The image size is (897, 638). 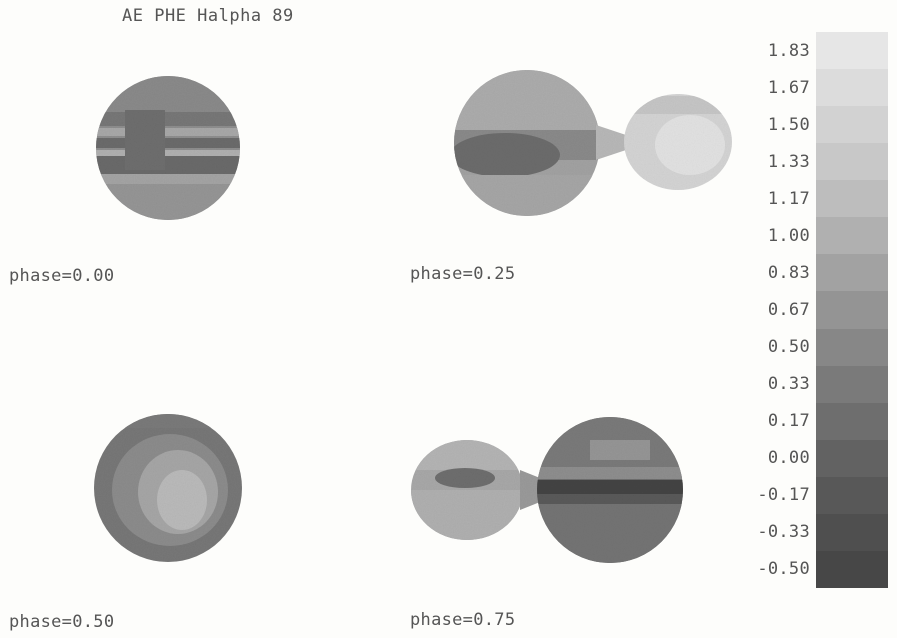 What do you see at coordinates (168, 148) in the screenshot?
I see `star-map-phase-0.00` at bounding box center [168, 148].